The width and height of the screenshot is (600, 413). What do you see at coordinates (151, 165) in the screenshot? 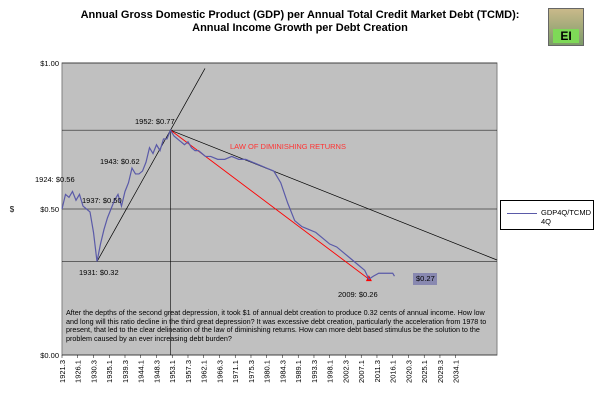
I see `trend-line` at bounding box center [151, 165].